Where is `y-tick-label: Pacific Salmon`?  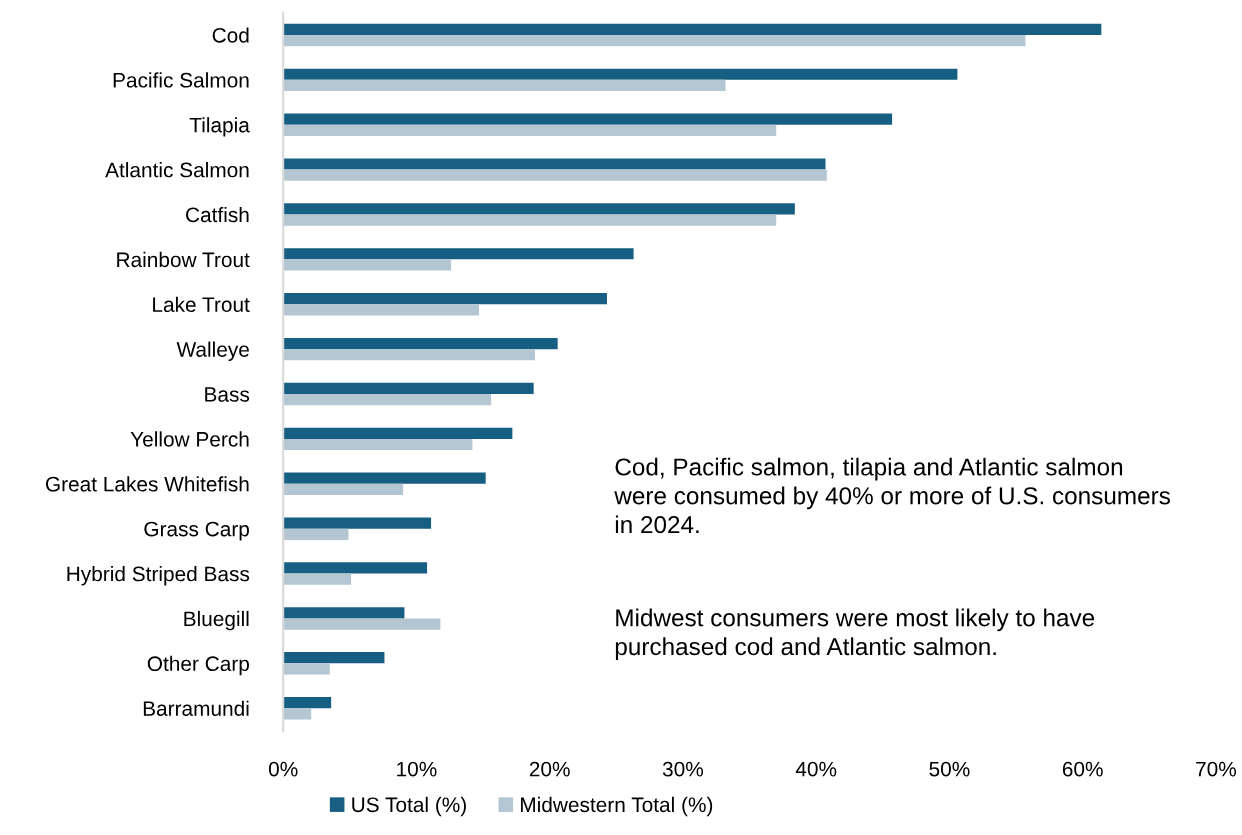
y-tick-label: Pacific Salmon is located at coordinates (181, 80).